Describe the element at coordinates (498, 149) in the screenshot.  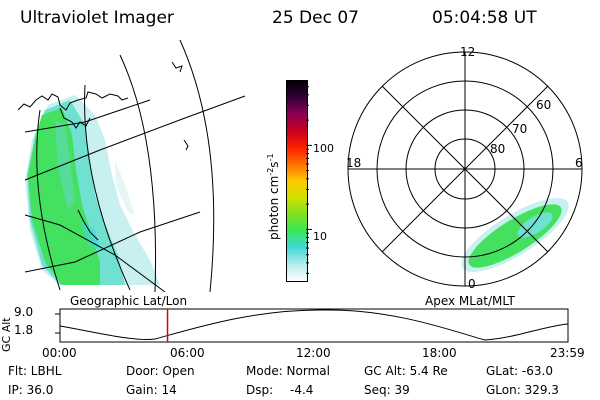
I see `lat-label-80: 80` at that location.